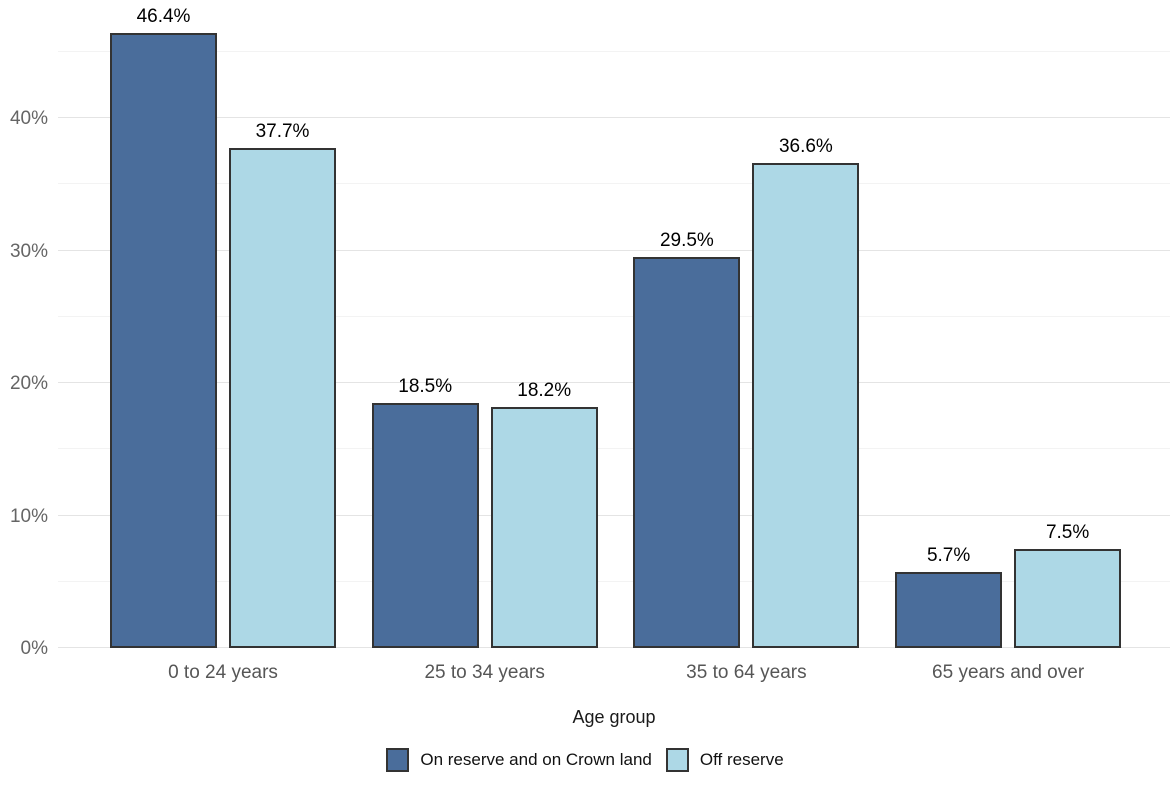 The height and width of the screenshot is (794, 1170). Describe the element at coordinates (544, 390) in the screenshot. I see `bar-value-label: 18.2%` at that location.